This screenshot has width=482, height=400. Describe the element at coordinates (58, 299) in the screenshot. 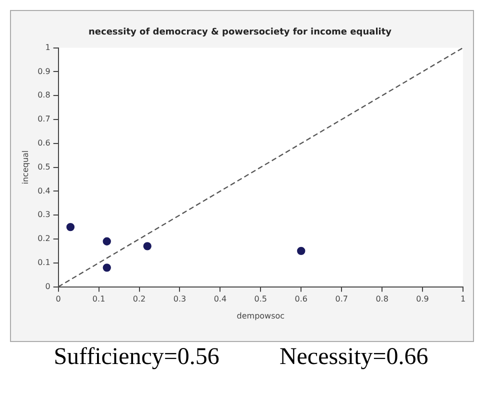

I see `x-tick-label: 0` at that location.